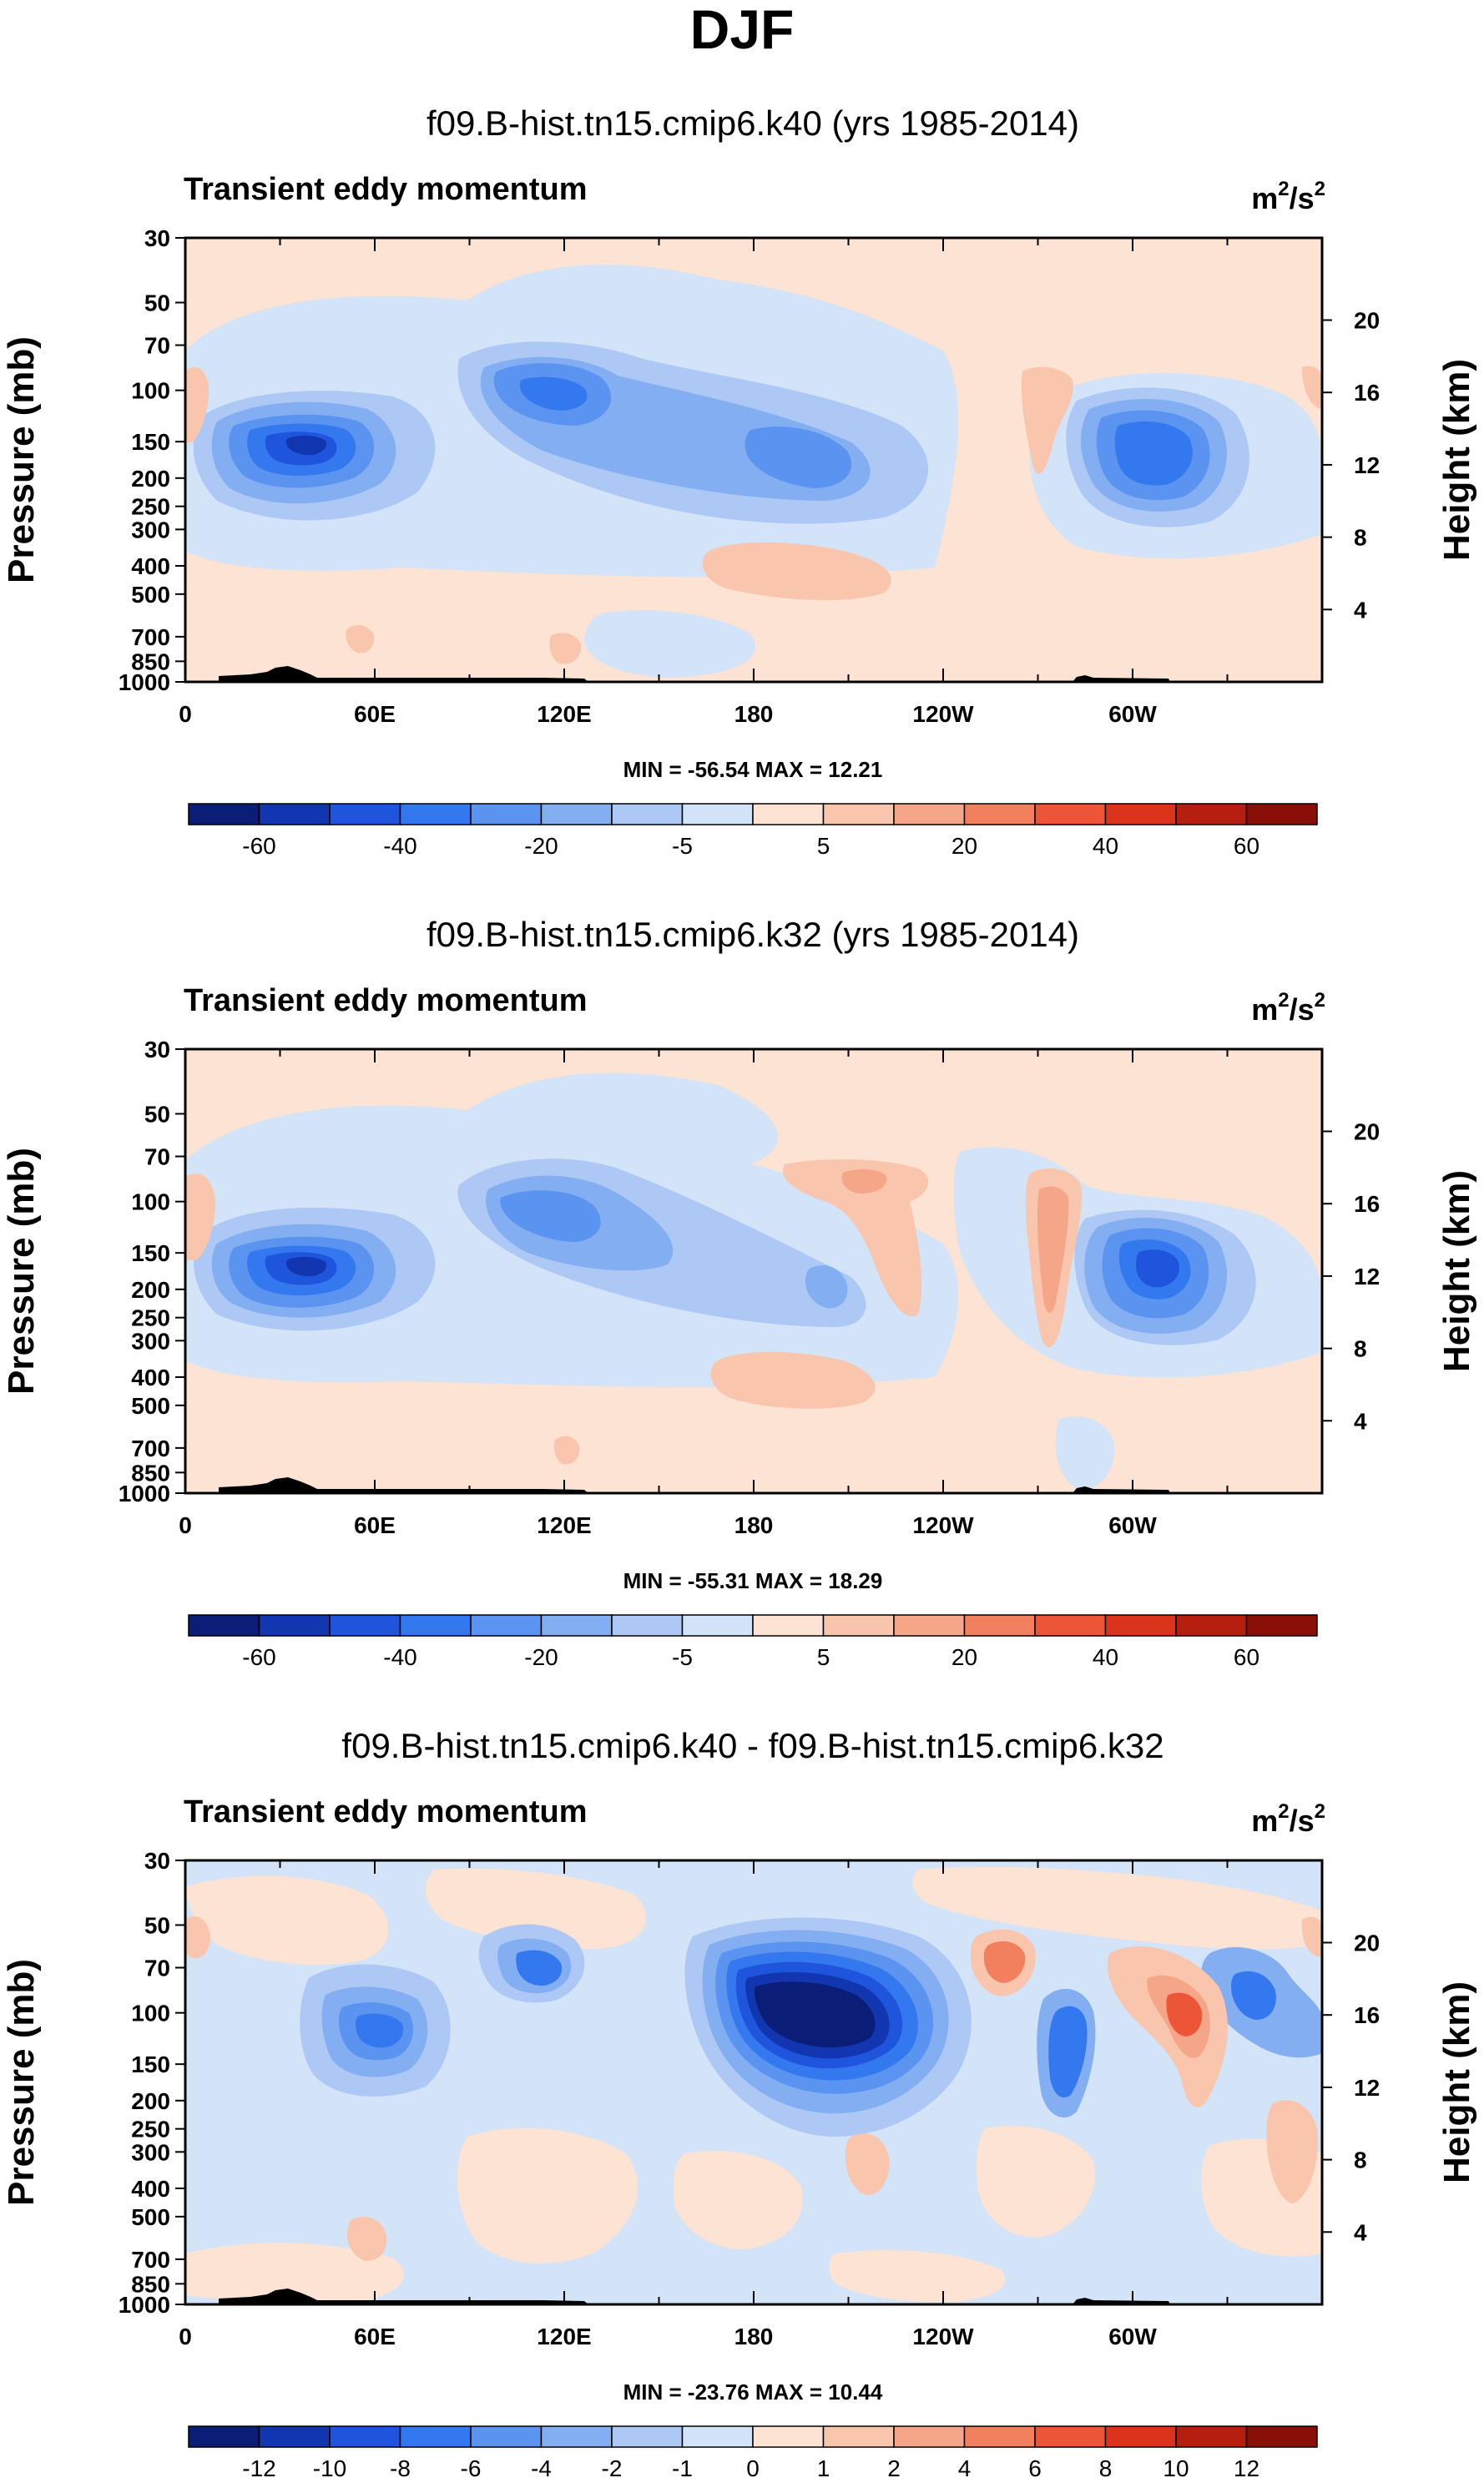  I want to click on colorbar-label: 4, so click(965, 2468).